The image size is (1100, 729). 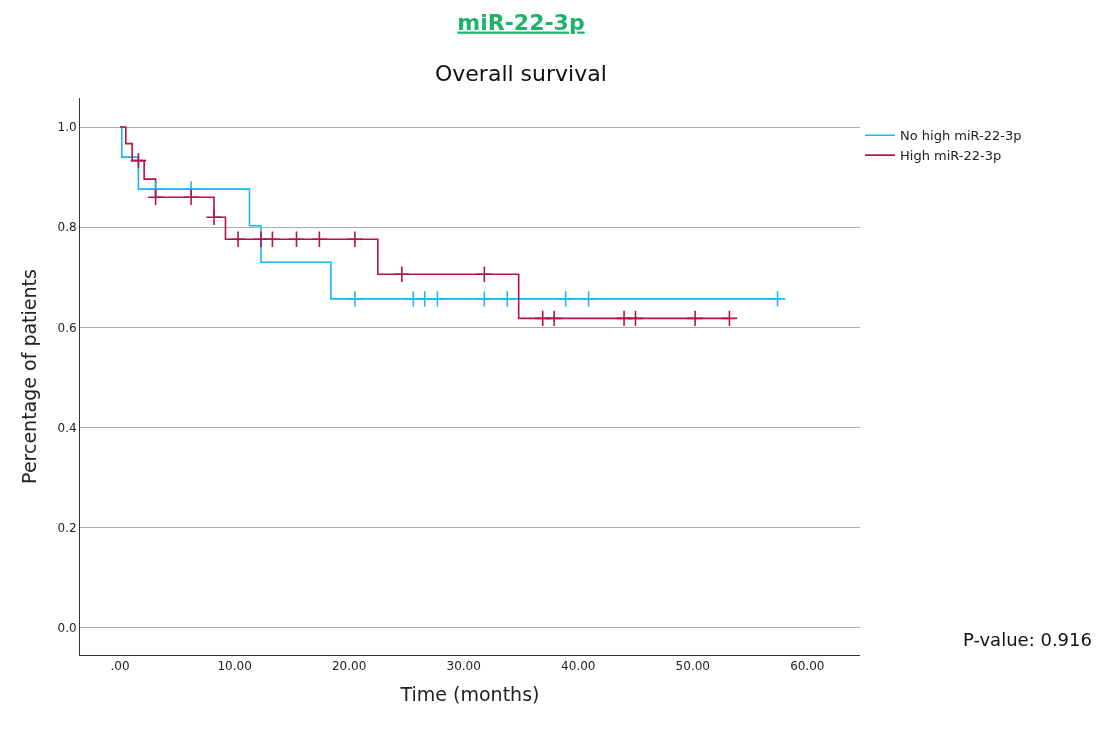 I want to click on y-axis-title: Percentage of patients, so click(x=29, y=376).